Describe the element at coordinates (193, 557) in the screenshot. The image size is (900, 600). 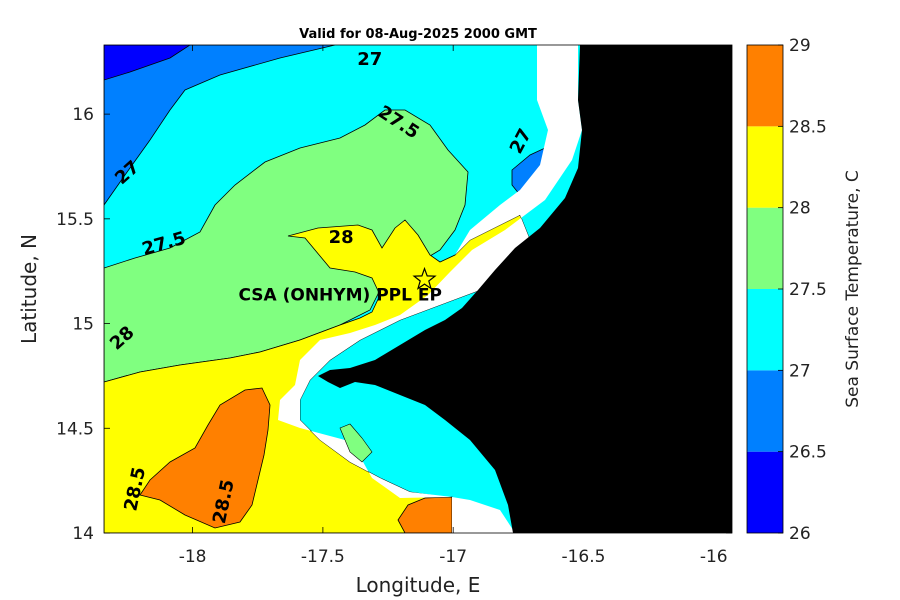
I see `x-tick-label: -18` at that location.